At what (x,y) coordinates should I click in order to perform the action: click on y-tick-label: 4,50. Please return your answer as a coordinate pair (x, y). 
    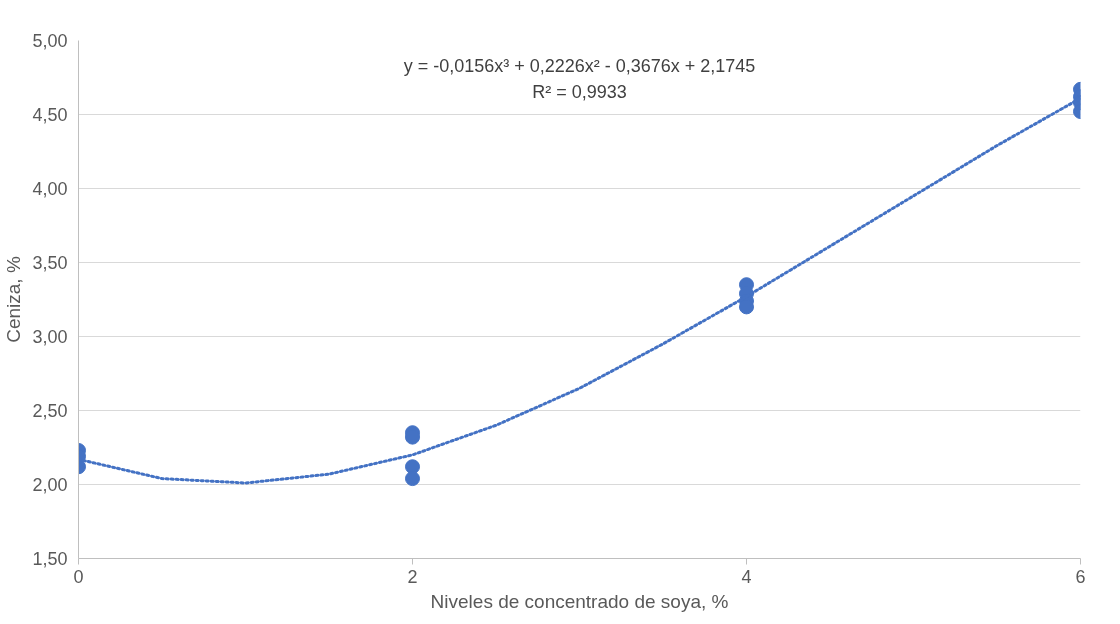
    Looking at the image, I should click on (50, 115).